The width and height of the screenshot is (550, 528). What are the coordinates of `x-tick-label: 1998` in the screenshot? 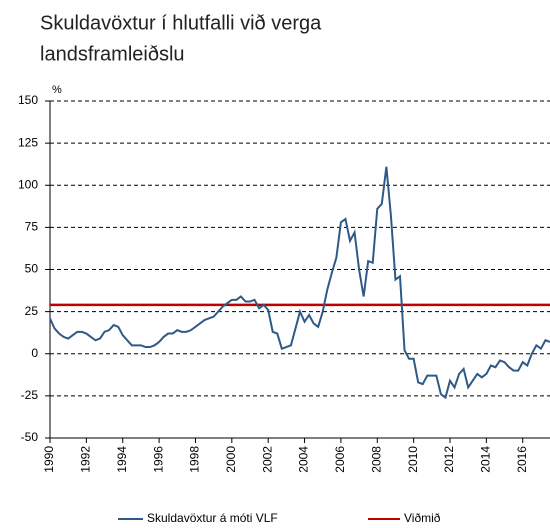 It's located at (195, 459).